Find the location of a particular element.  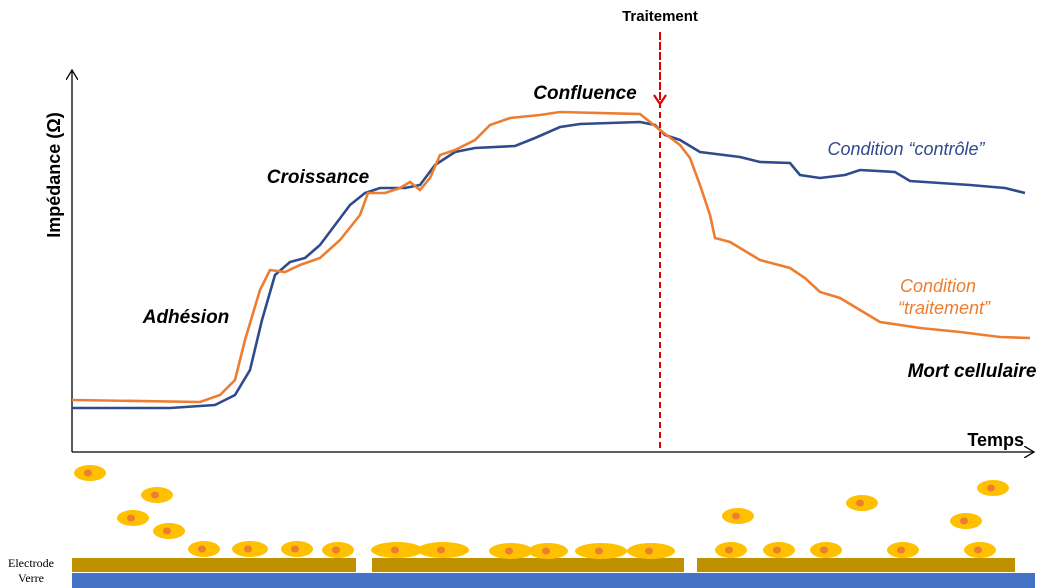

stage-label: Adhésion is located at coordinates (186, 317).